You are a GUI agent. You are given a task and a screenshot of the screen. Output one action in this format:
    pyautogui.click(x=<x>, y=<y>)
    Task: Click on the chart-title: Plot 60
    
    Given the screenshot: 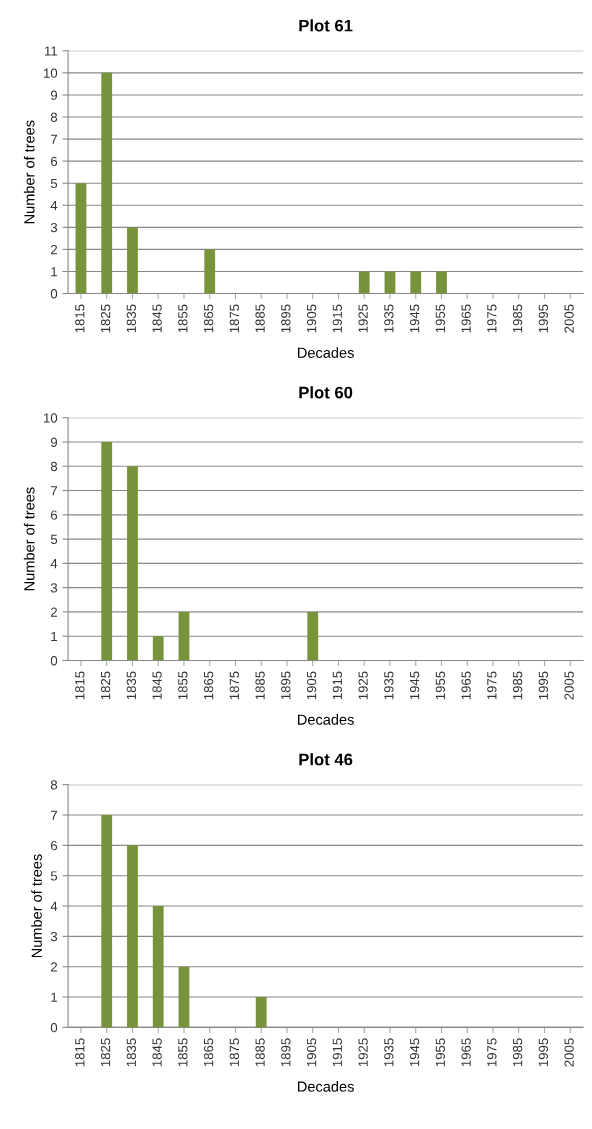 What is the action you would take?
    pyautogui.click(x=326, y=392)
    